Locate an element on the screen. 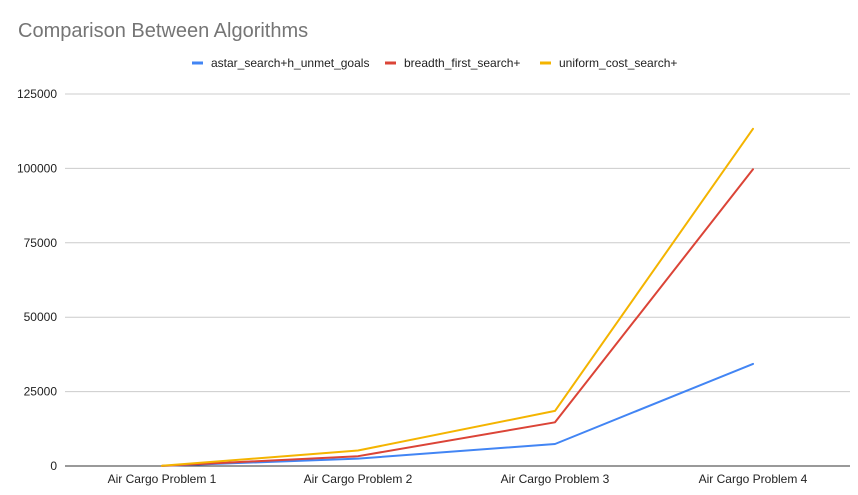 The image size is (858, 495). y-axis-ticks: 0 25000 50000 75000 100000 125000 is located at coordinates (37, 280).